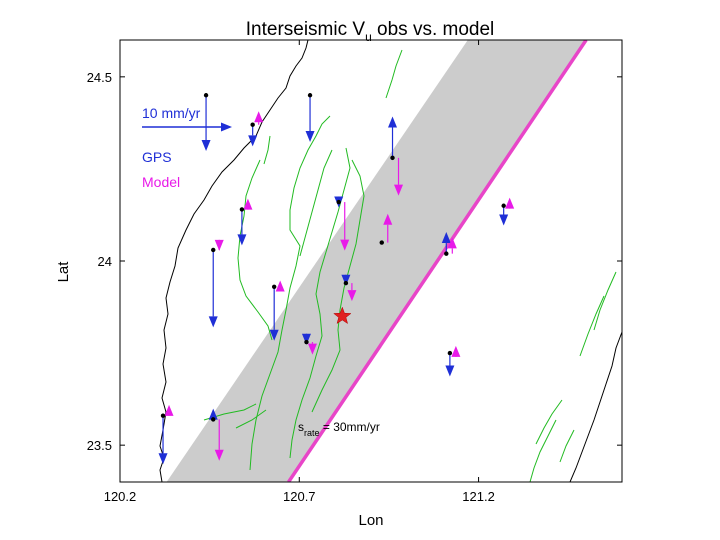  What do you see at coordinates (350, 427) in the screenshot?
I see `slip-rate-suffix: = 30mm/yr` at bounding box center [350, 427].